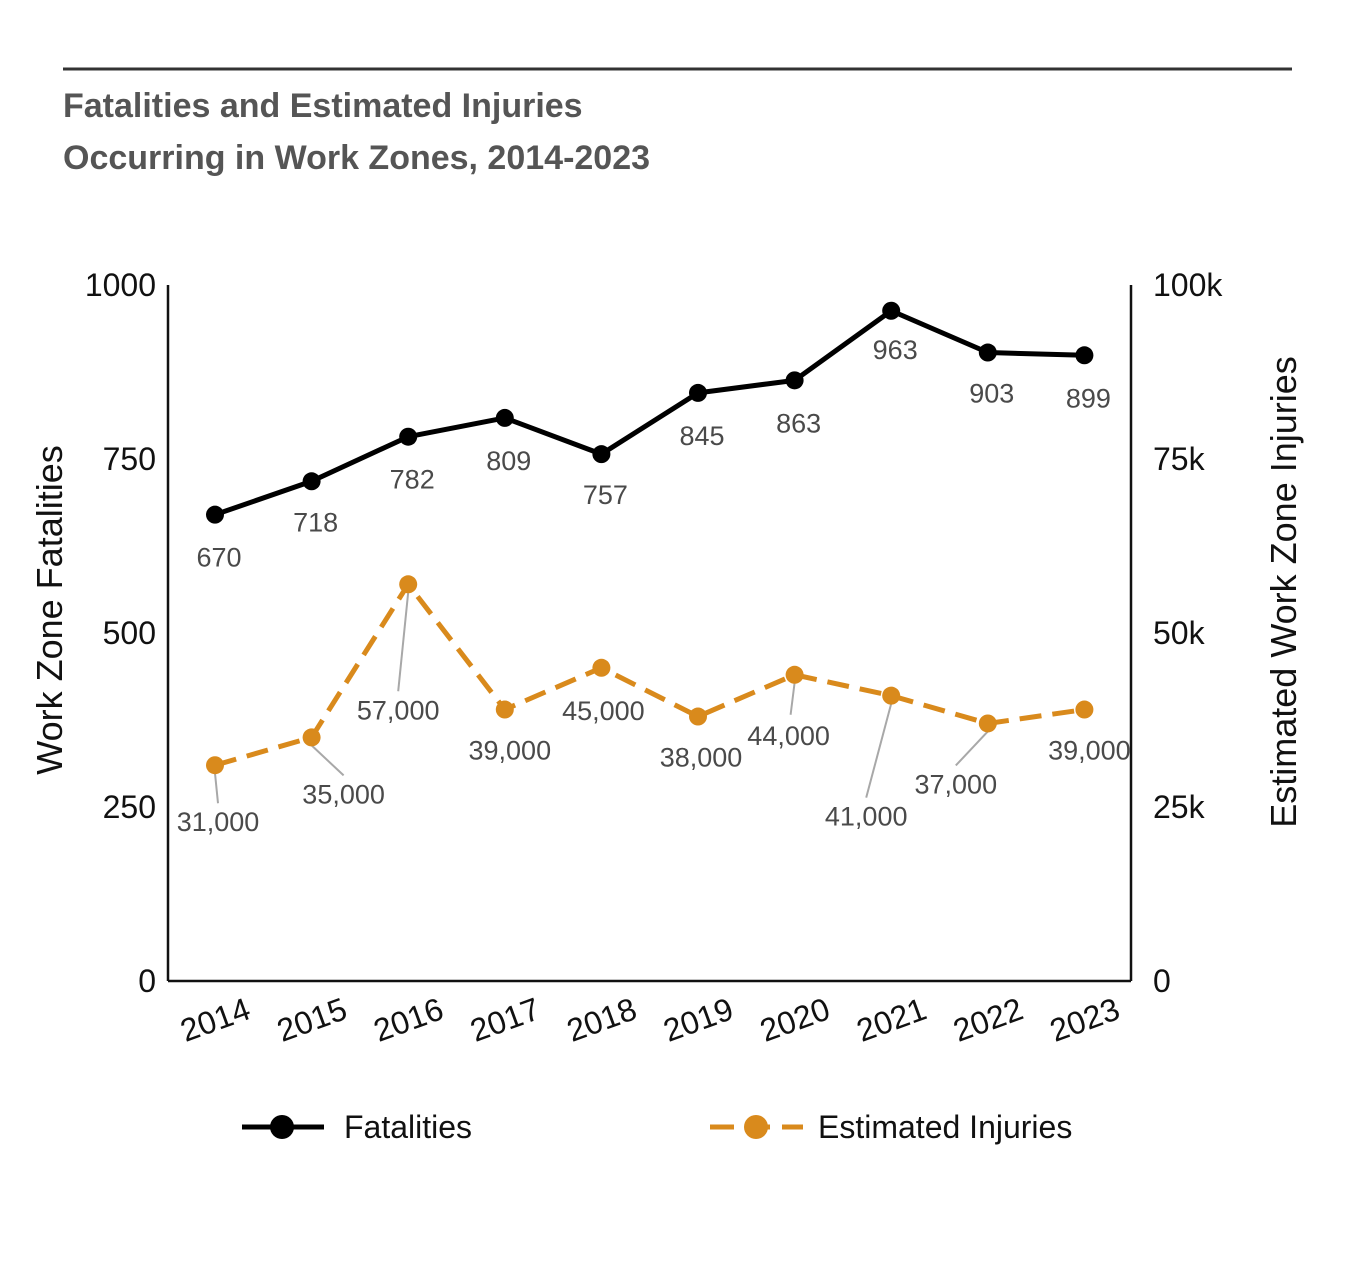 The image size is (1351, 1266). Describe the element at coordinates (945, 1127) in the screenshot. I see `legend-injuries-label: Estimated Injuries` at that location.